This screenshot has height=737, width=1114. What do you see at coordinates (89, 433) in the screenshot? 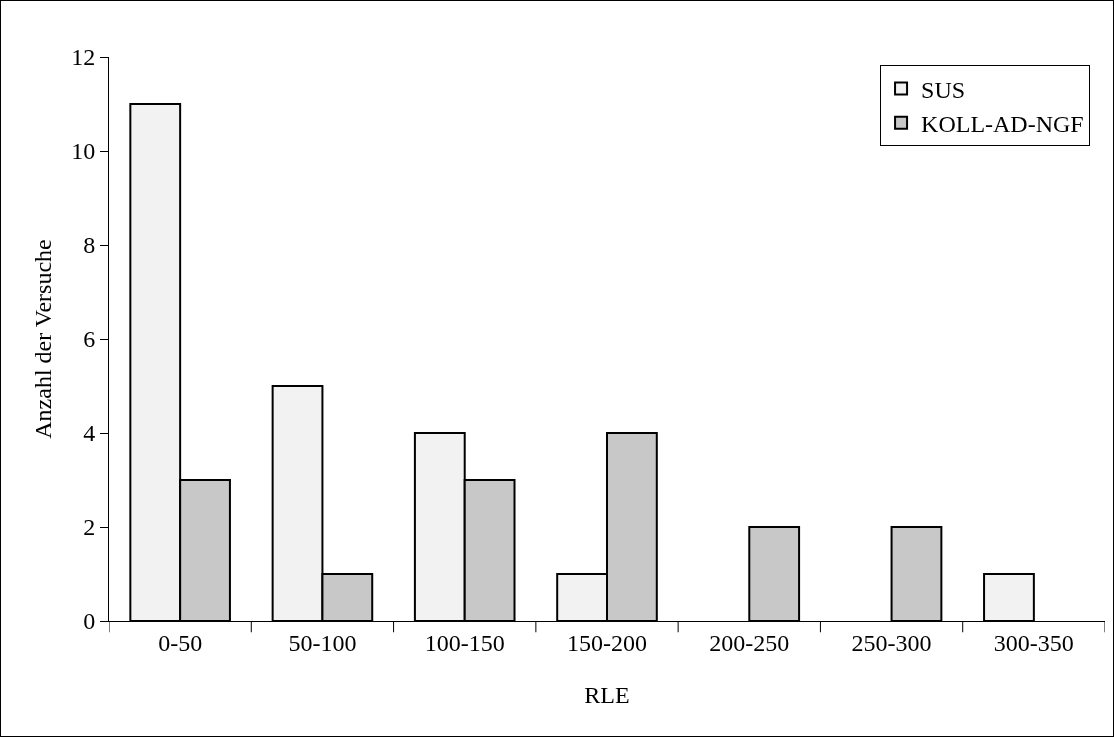
I see `y-tick-label: 4` at bounding box center [89, 433].